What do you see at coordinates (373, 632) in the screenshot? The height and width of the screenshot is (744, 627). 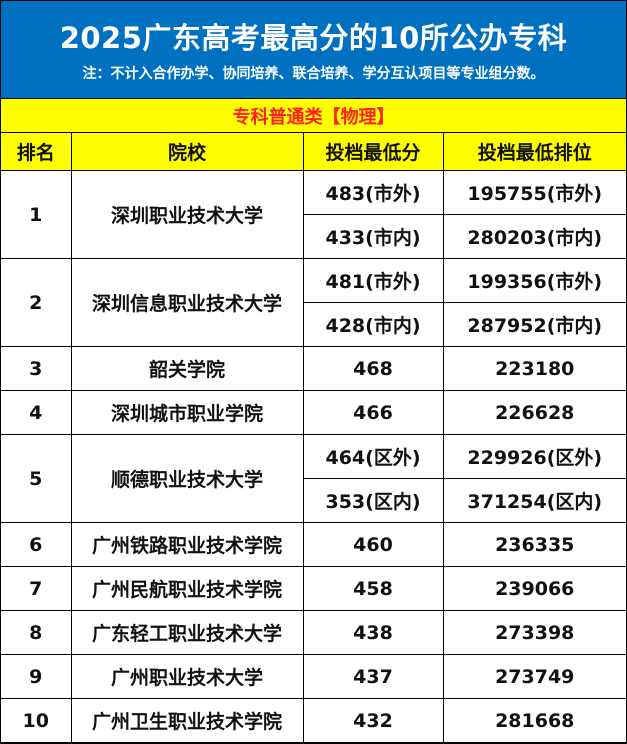 I see `min-score-cell: 438` at bounding box center [373, 632].